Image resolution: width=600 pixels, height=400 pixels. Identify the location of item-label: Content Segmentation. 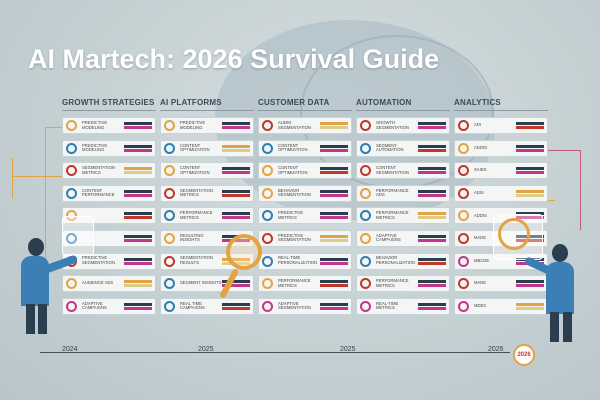
(392, 170).